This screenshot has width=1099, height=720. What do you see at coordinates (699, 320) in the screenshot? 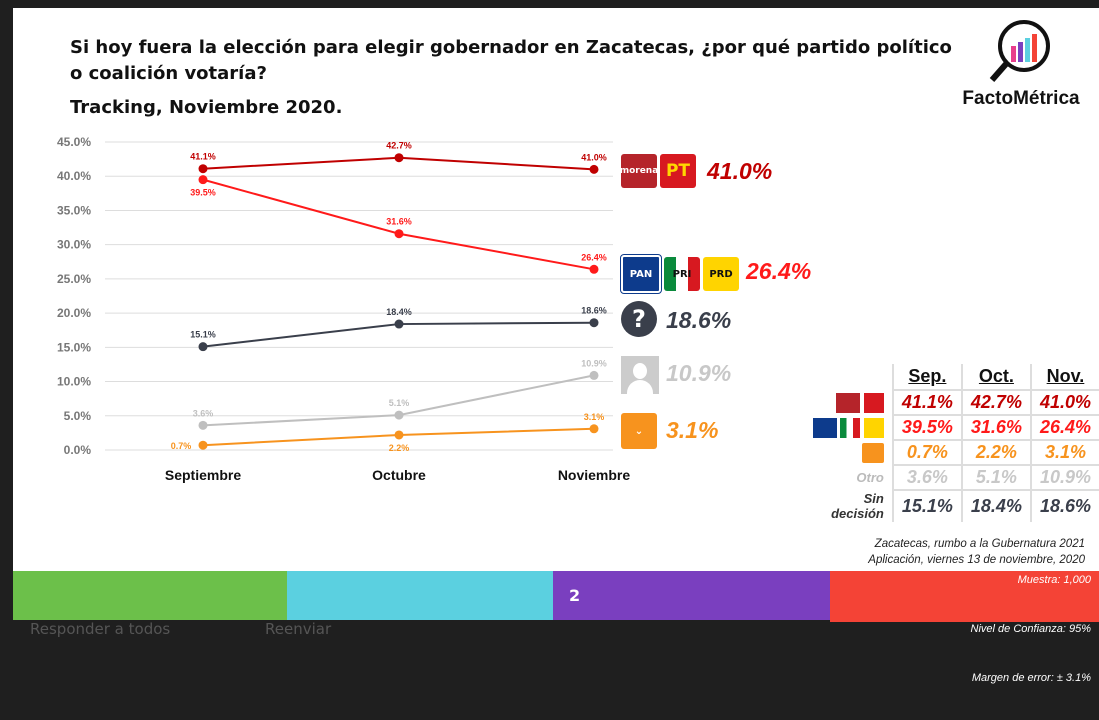
I see `end-value-sin-decision: 18.6%` at bounding box center [699, 320].